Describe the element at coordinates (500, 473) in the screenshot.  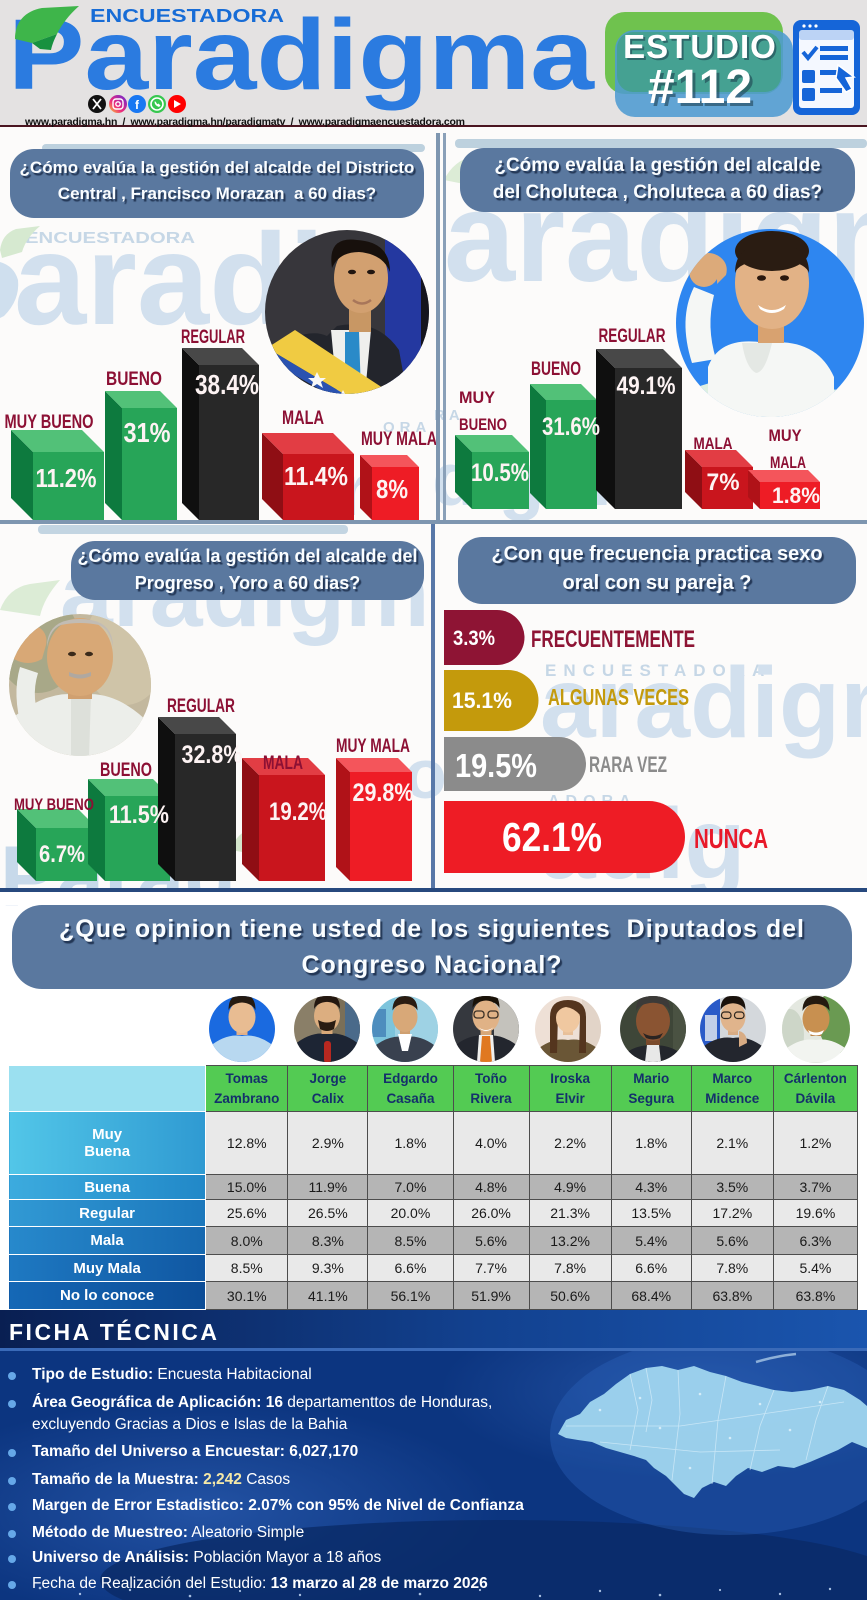
I see `svg-text: 10.5%` at that location.